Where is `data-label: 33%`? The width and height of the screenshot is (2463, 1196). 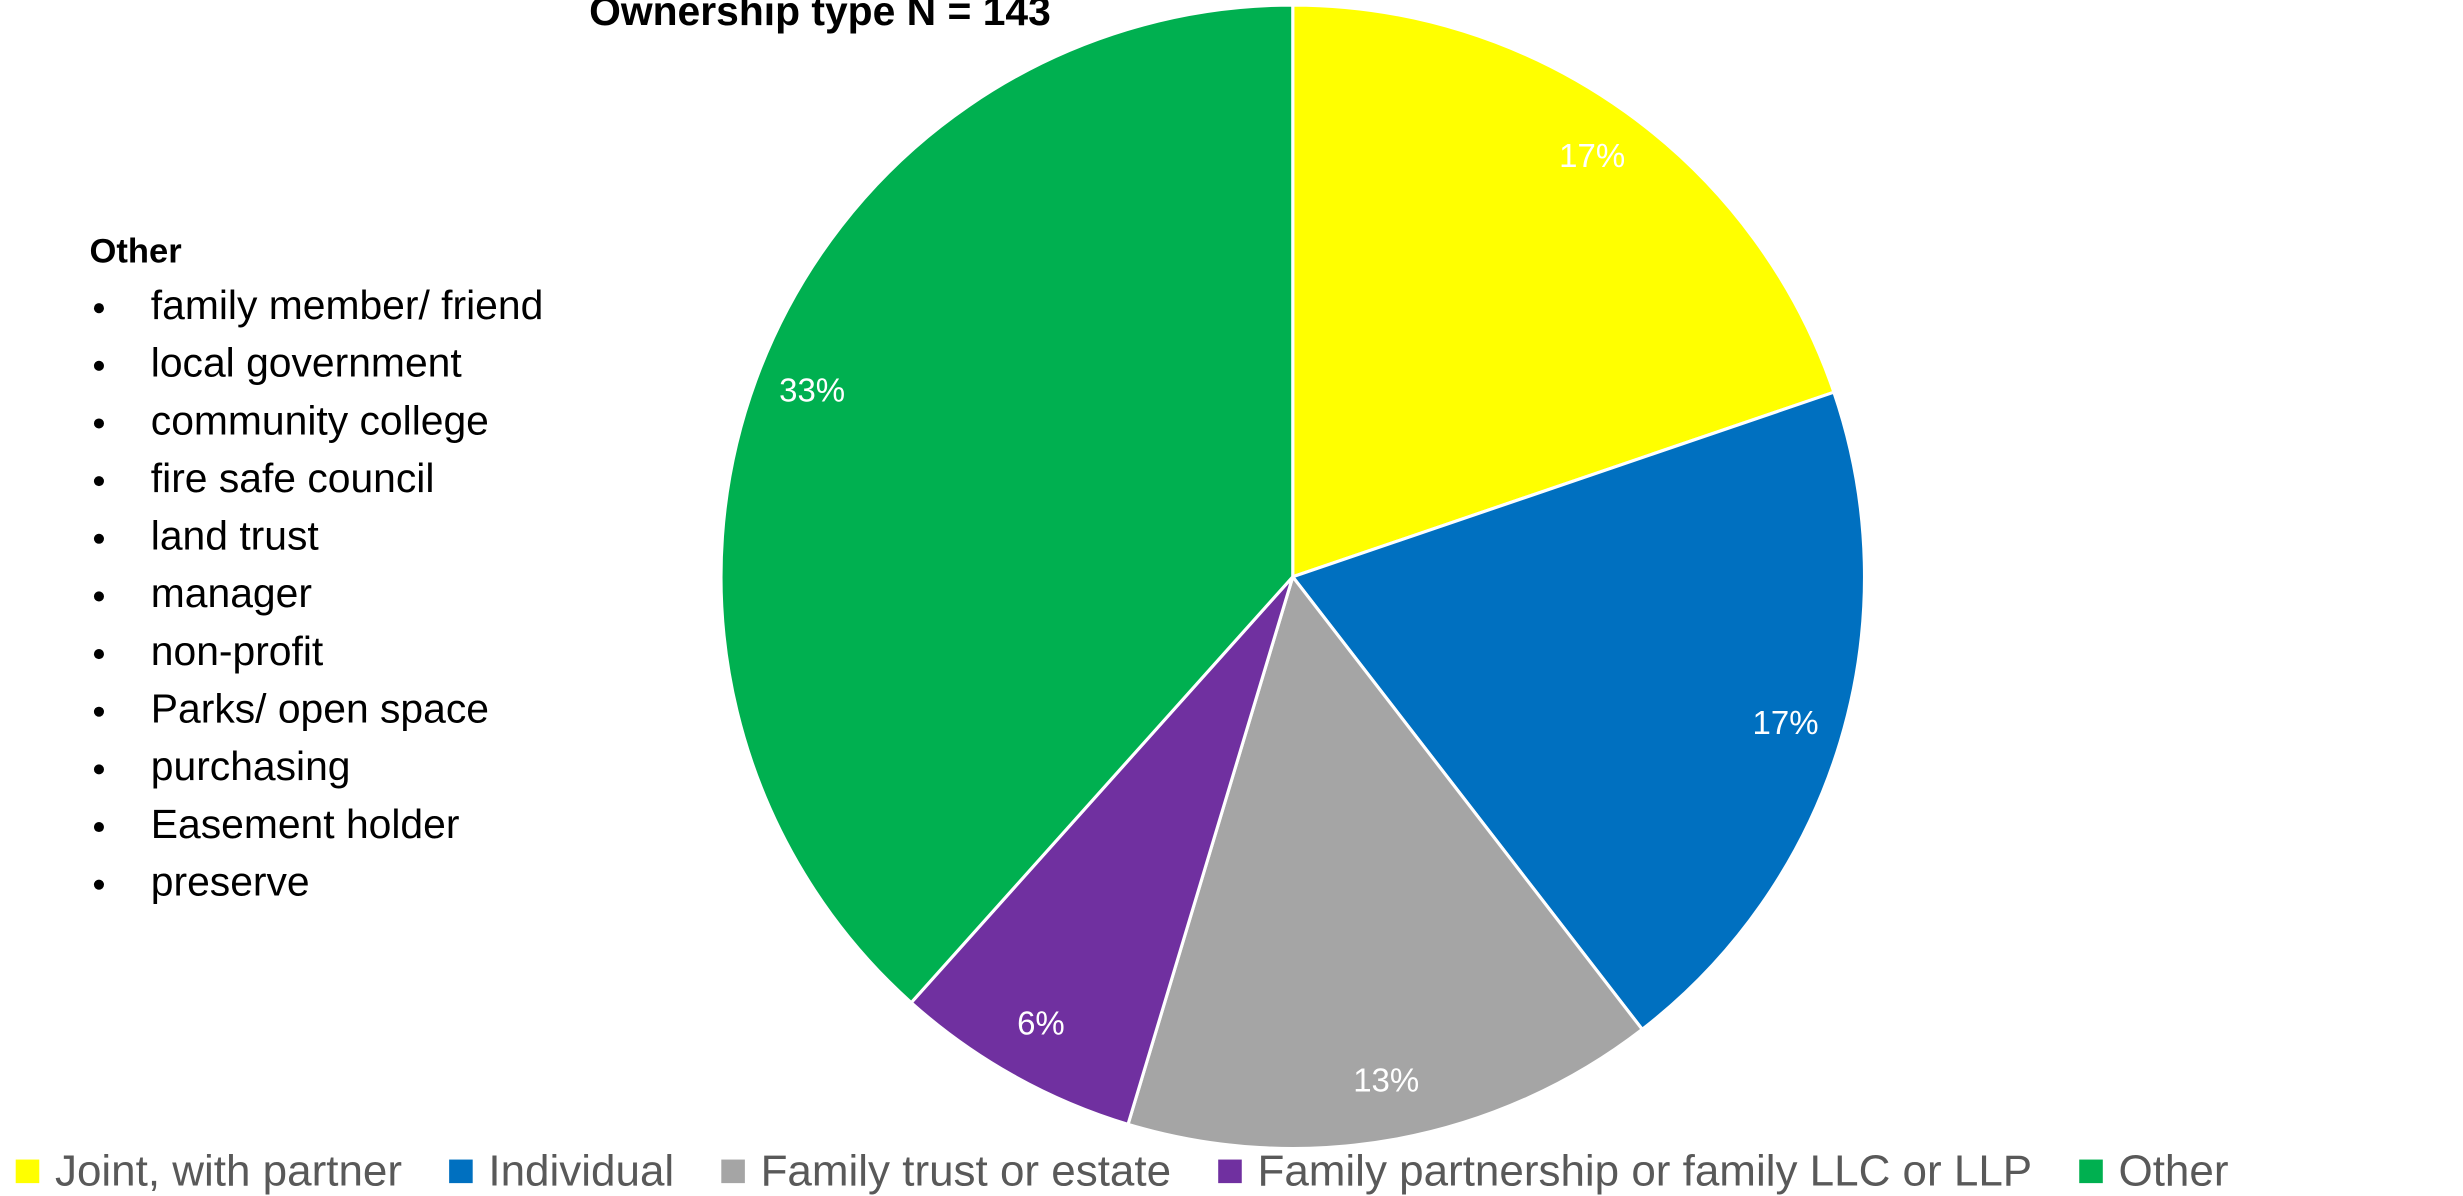 data-label: 33% is located at coordinates (812, 390).